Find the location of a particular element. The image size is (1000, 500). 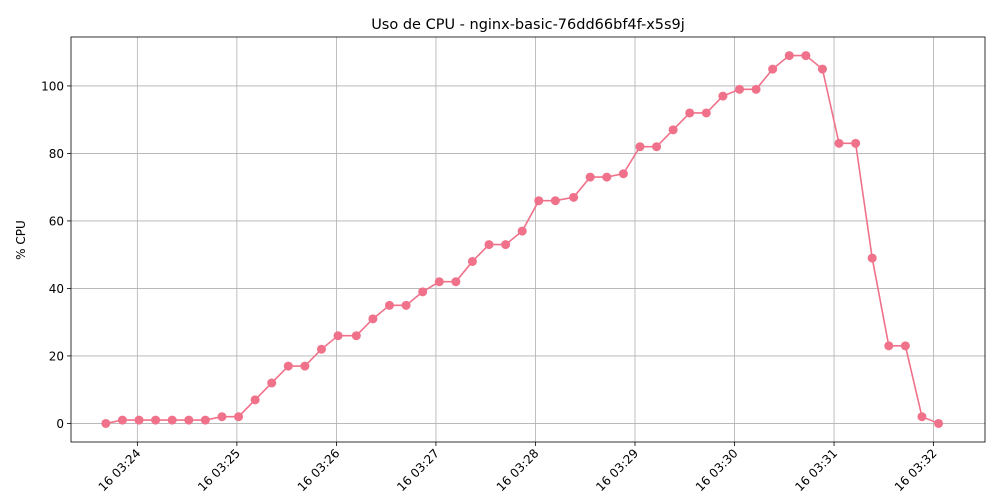

y-tick-label: 20 is located at coordinates (56, 356).